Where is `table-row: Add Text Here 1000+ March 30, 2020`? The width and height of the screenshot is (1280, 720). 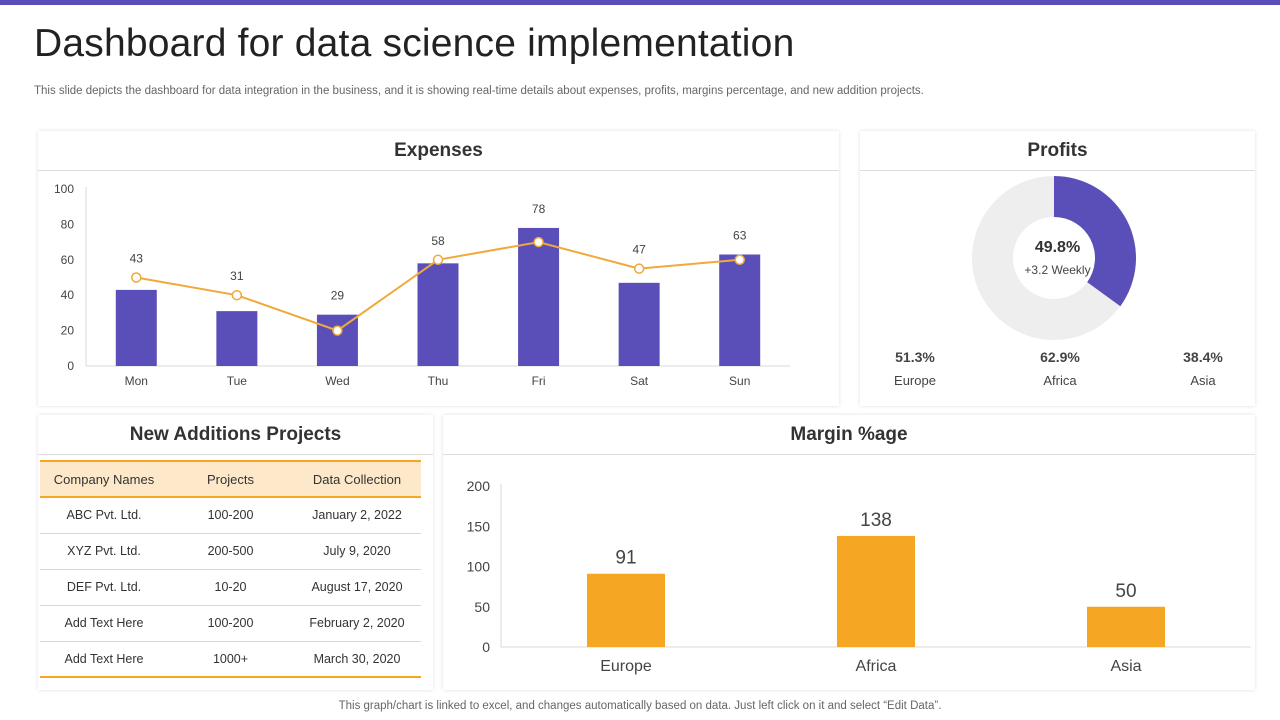 table-row: Add Text Here 1000+ March 30, 2020 is located at coordinates (230, 659).